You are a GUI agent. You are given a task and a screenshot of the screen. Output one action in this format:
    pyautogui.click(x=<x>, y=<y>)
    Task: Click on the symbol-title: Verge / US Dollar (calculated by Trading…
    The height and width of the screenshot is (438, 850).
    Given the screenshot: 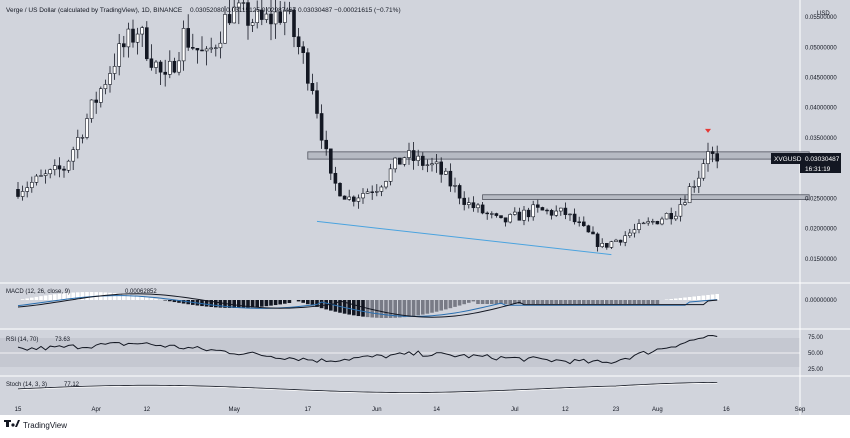 What is the action you would take?
    pyautogui.click(x=94, y=10)
    